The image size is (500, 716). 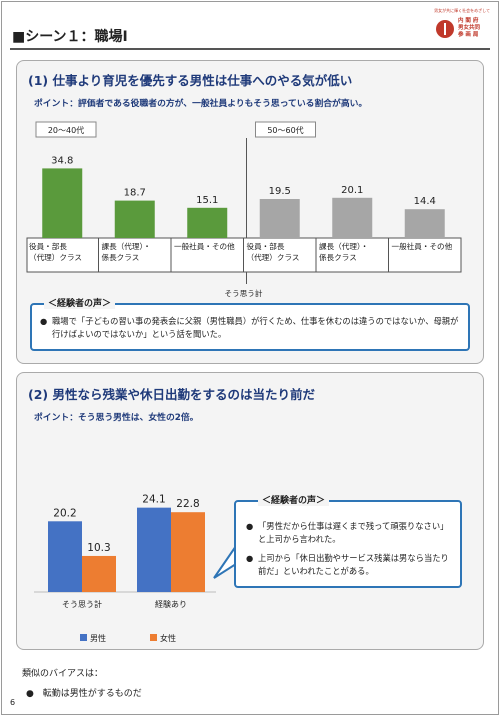 I want to click on bias-item: ● 転勤は男性がするものだ, so click(x=84, y=694).